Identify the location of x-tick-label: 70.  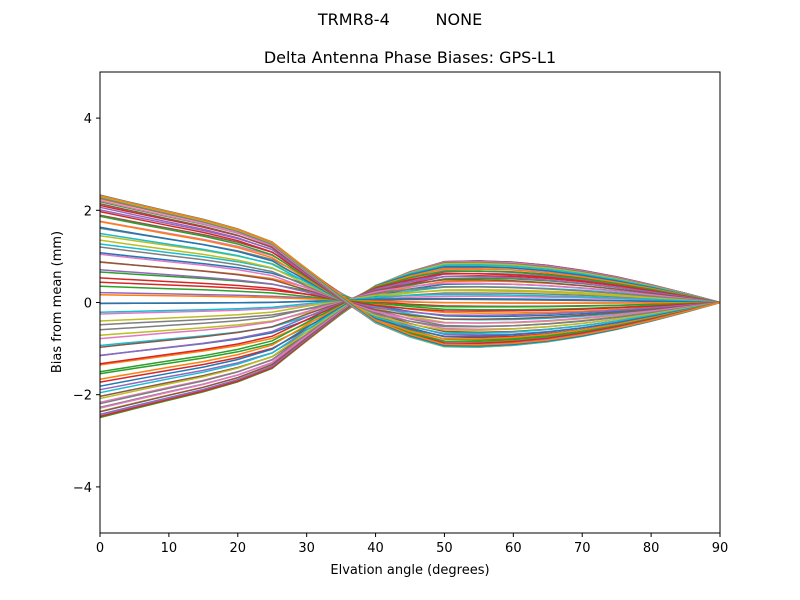
(582, 548).